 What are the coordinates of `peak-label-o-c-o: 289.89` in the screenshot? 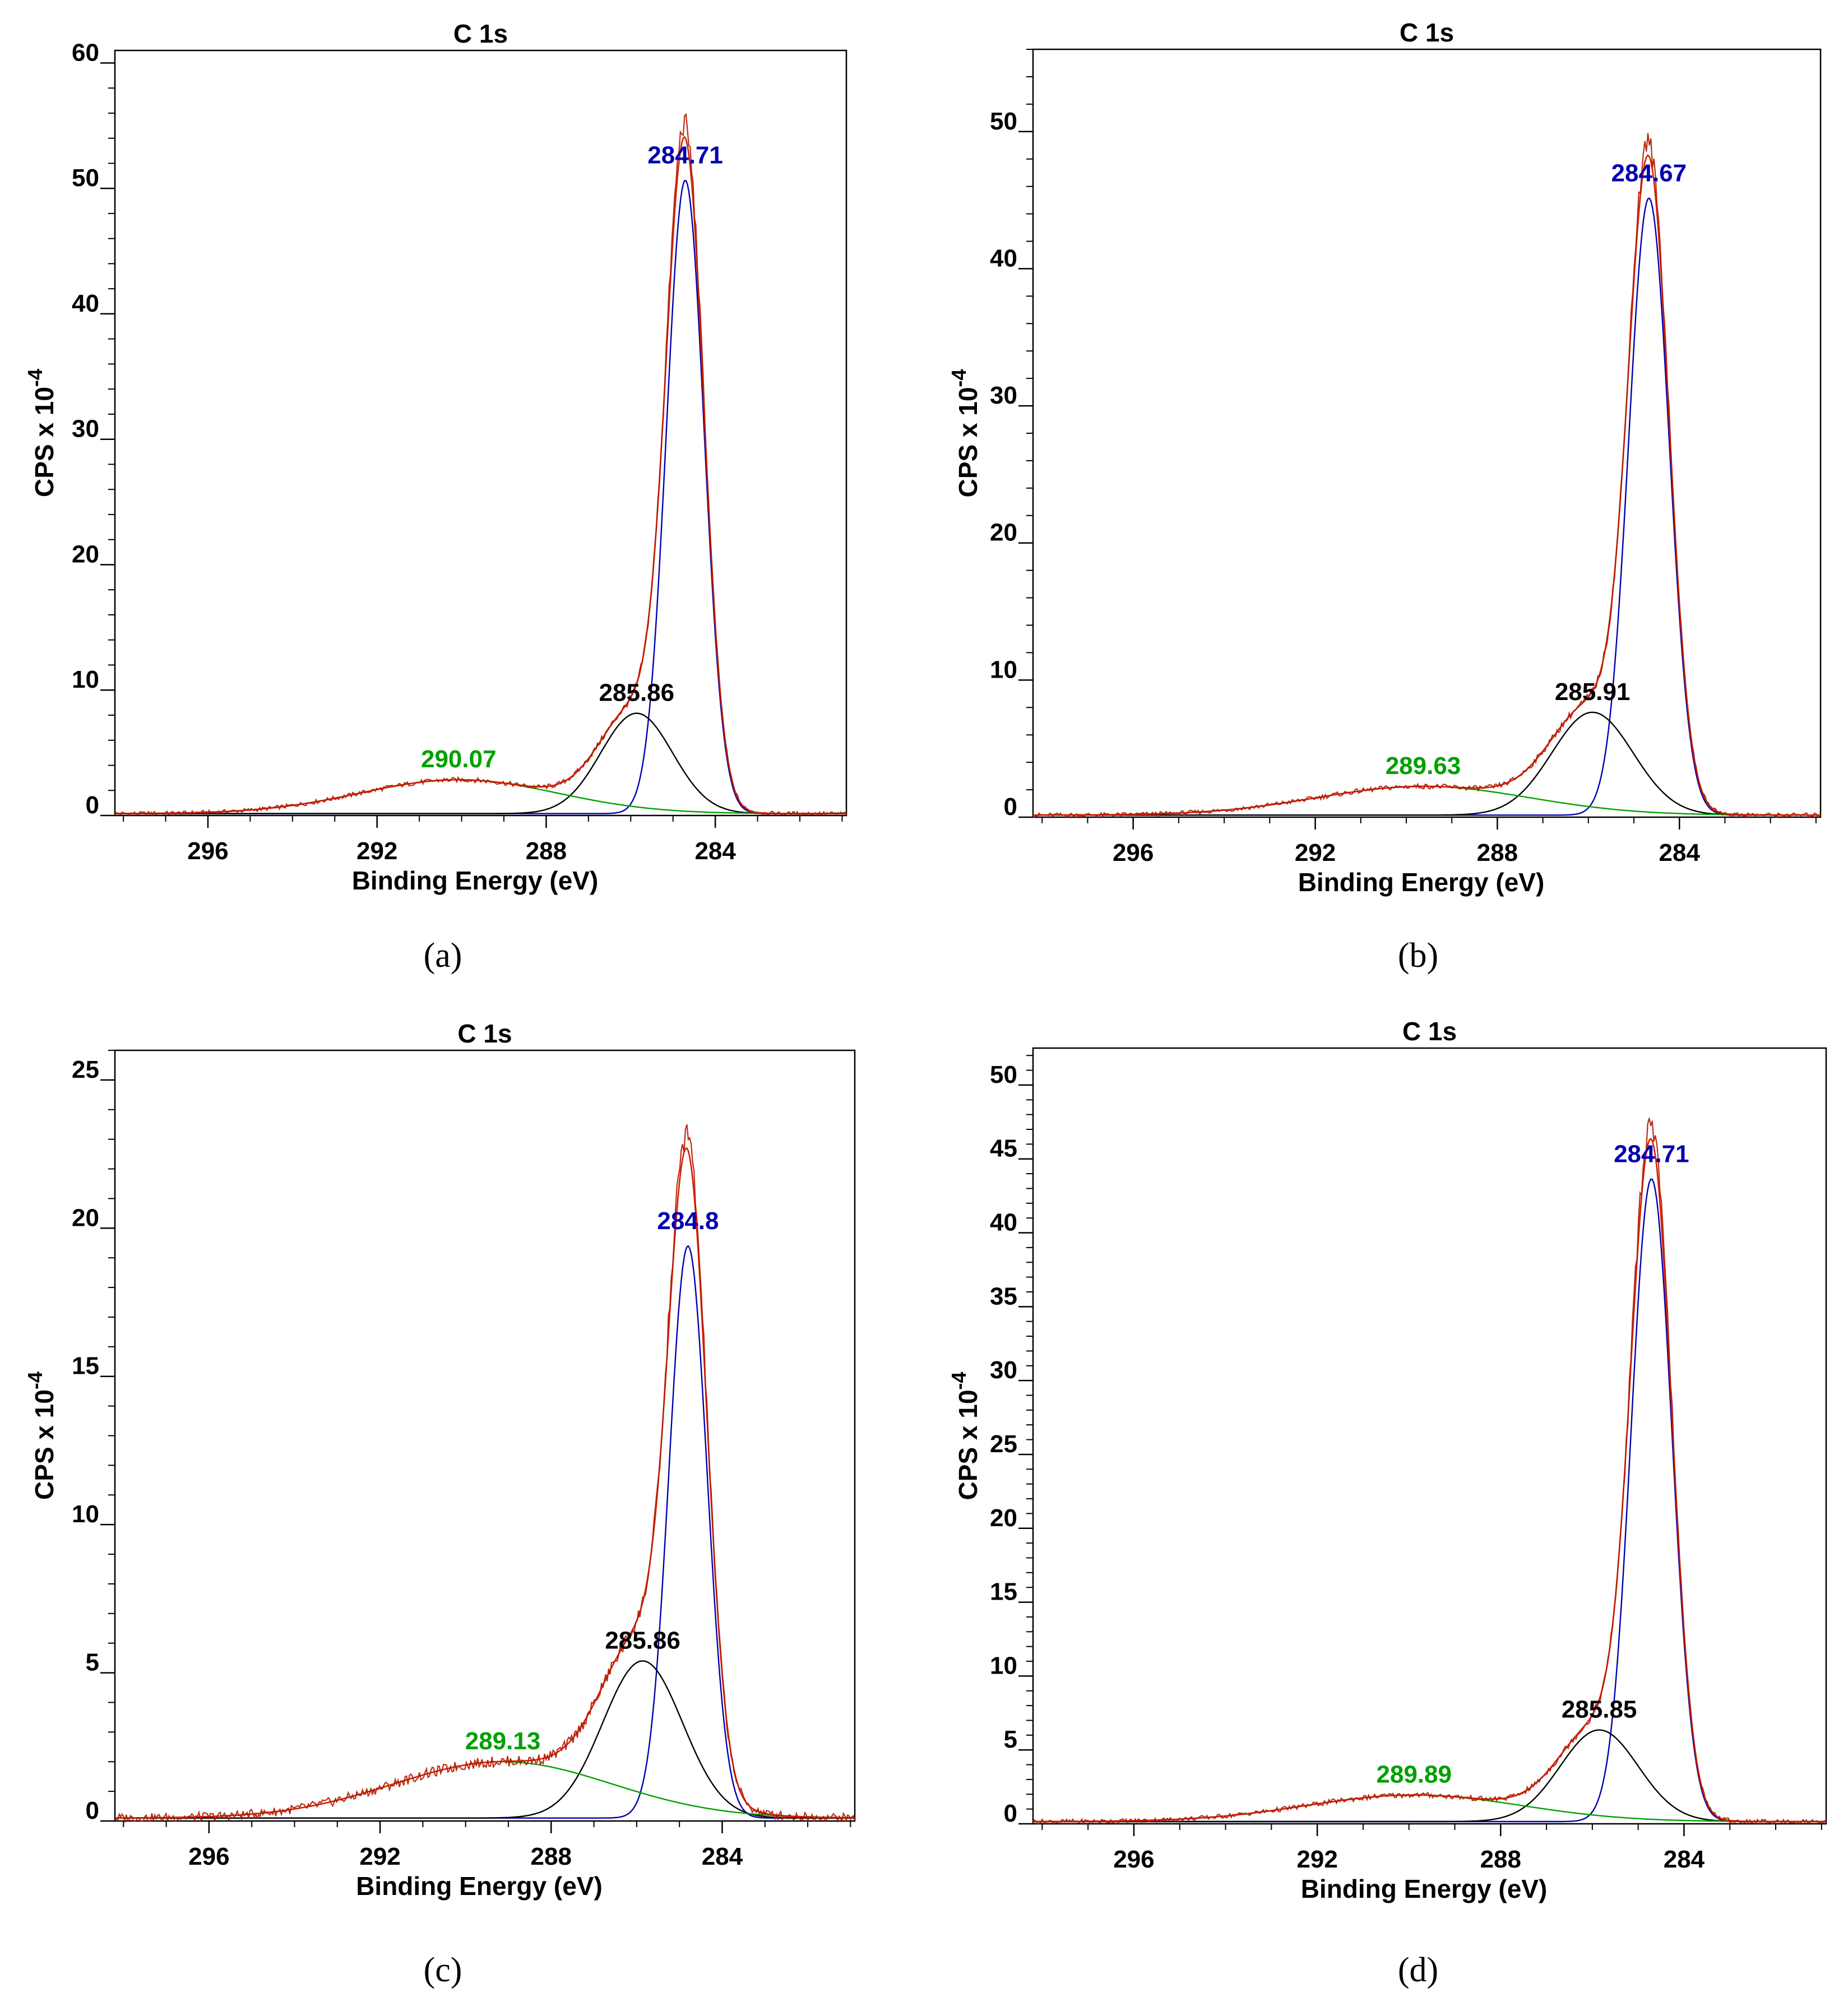 It's located at (1414, 1774).